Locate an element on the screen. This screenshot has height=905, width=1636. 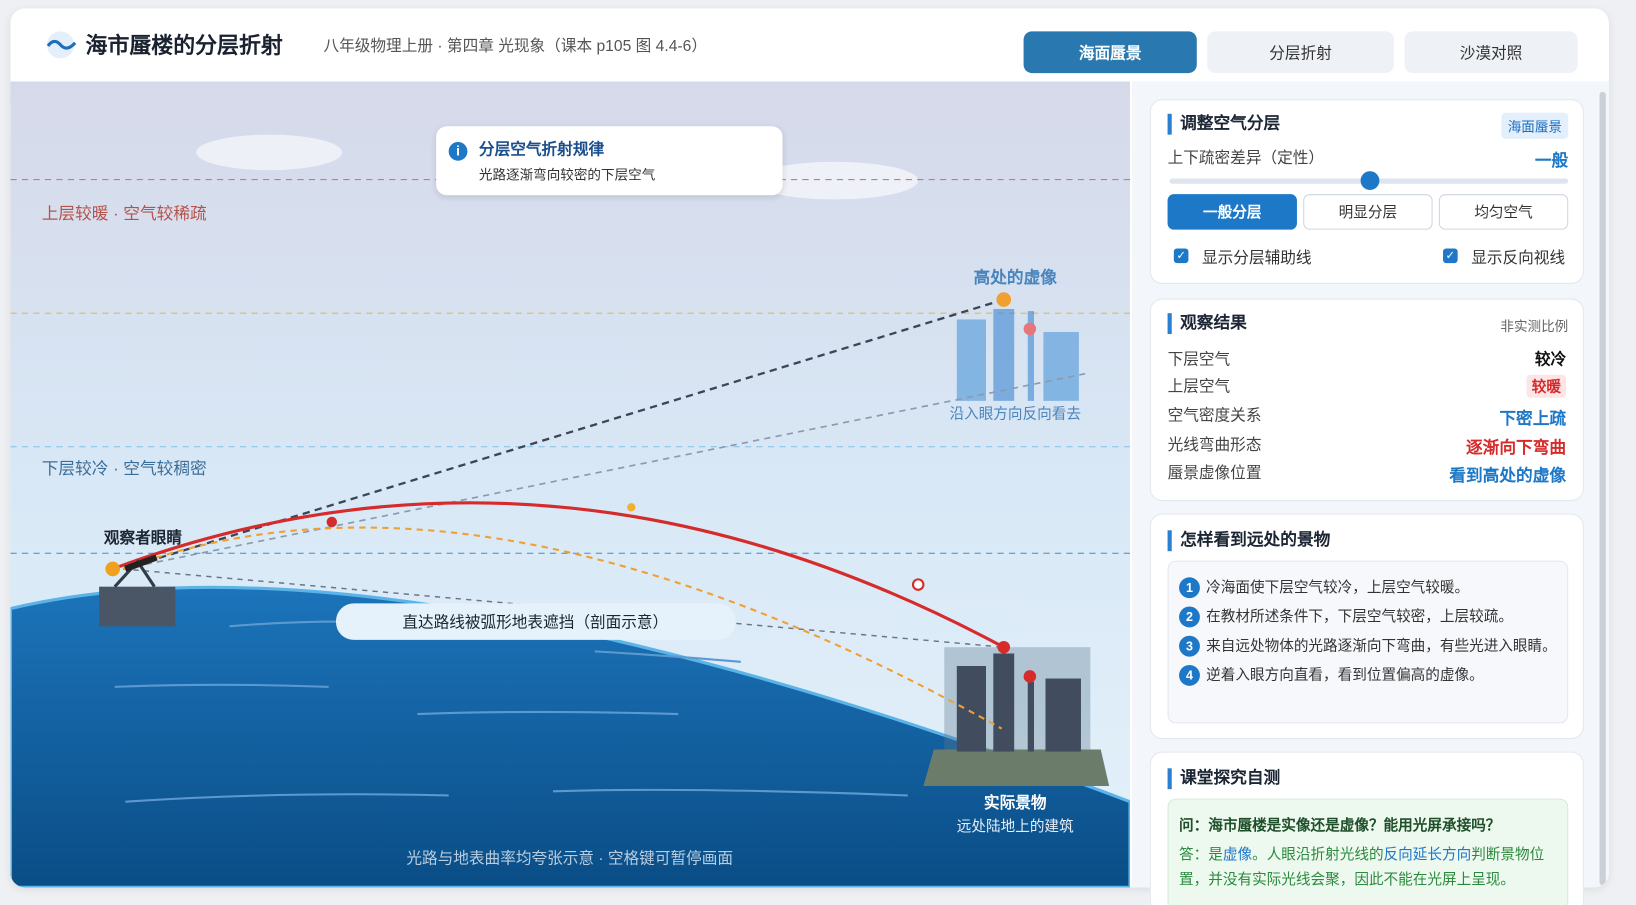
info-title: 分层空气折射规律 is located at coordinates (541, 149).